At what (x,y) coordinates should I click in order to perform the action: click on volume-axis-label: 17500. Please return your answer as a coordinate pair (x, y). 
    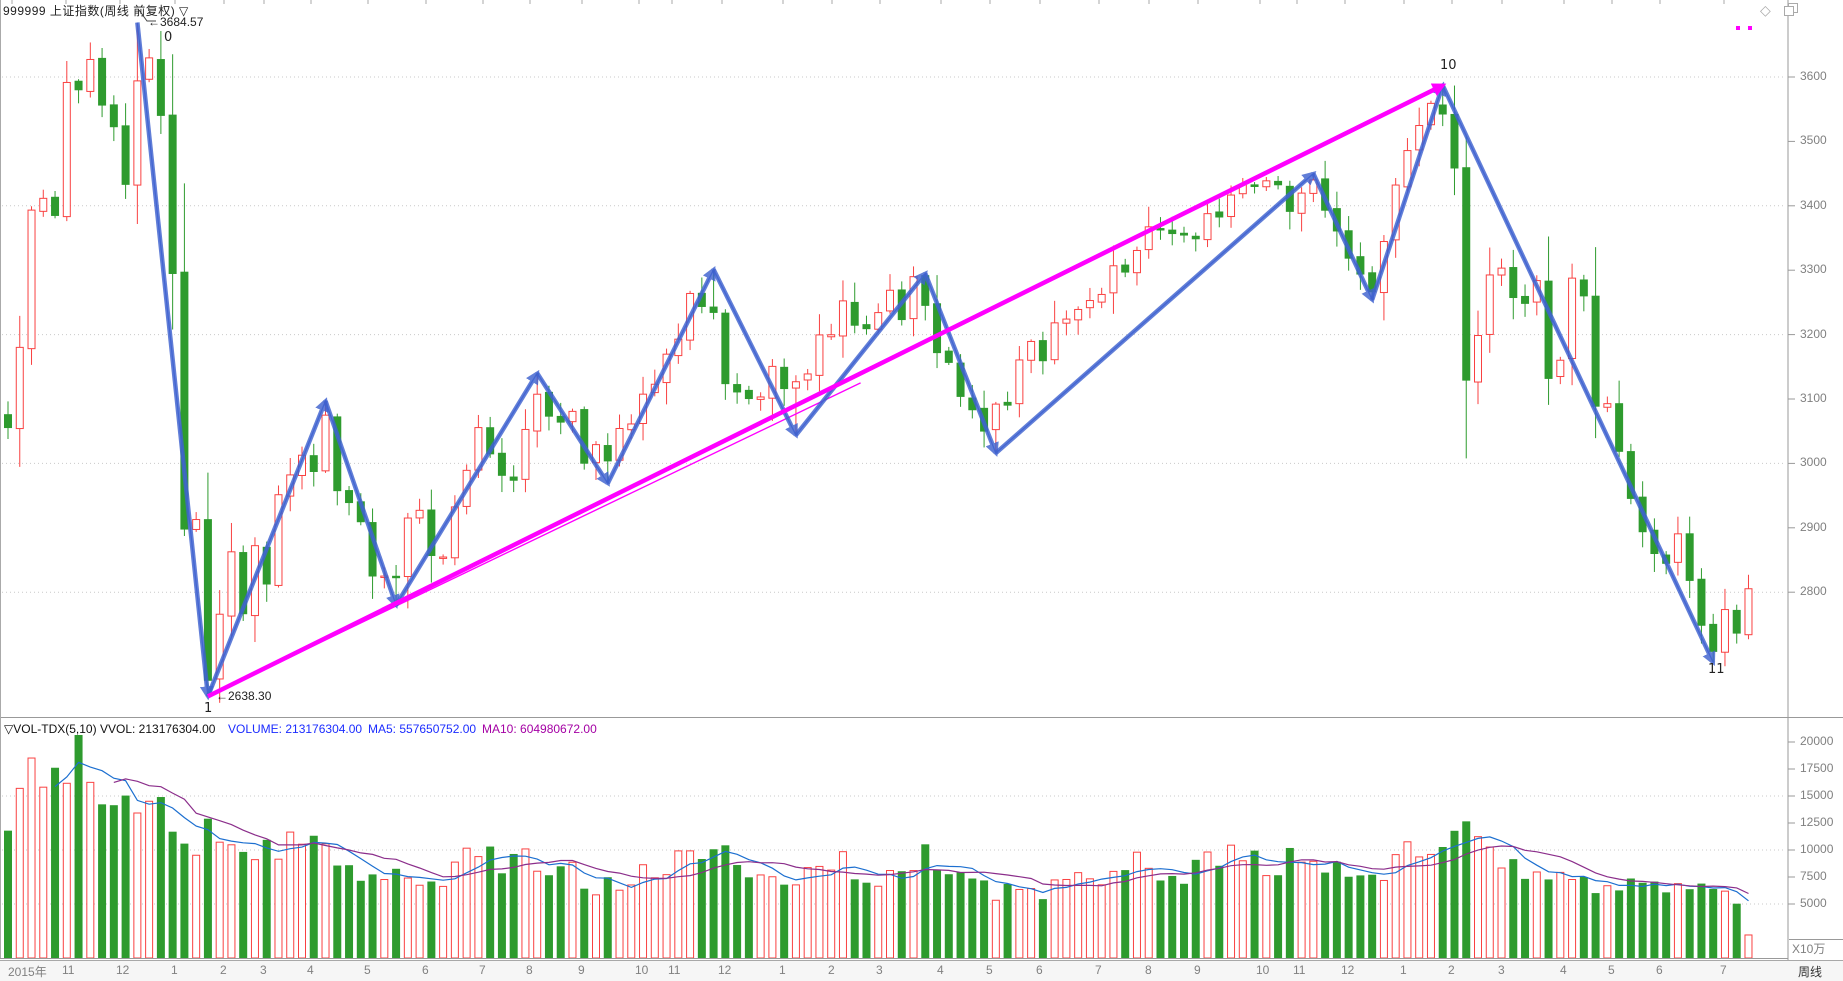
    Looking at the image, I should click on (1817, 768).